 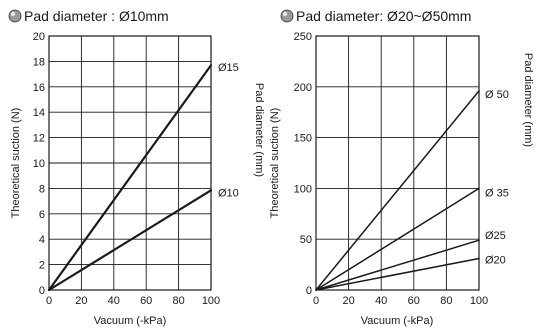 I want to click on series-label: Ø10, so click(x=228, y=193).